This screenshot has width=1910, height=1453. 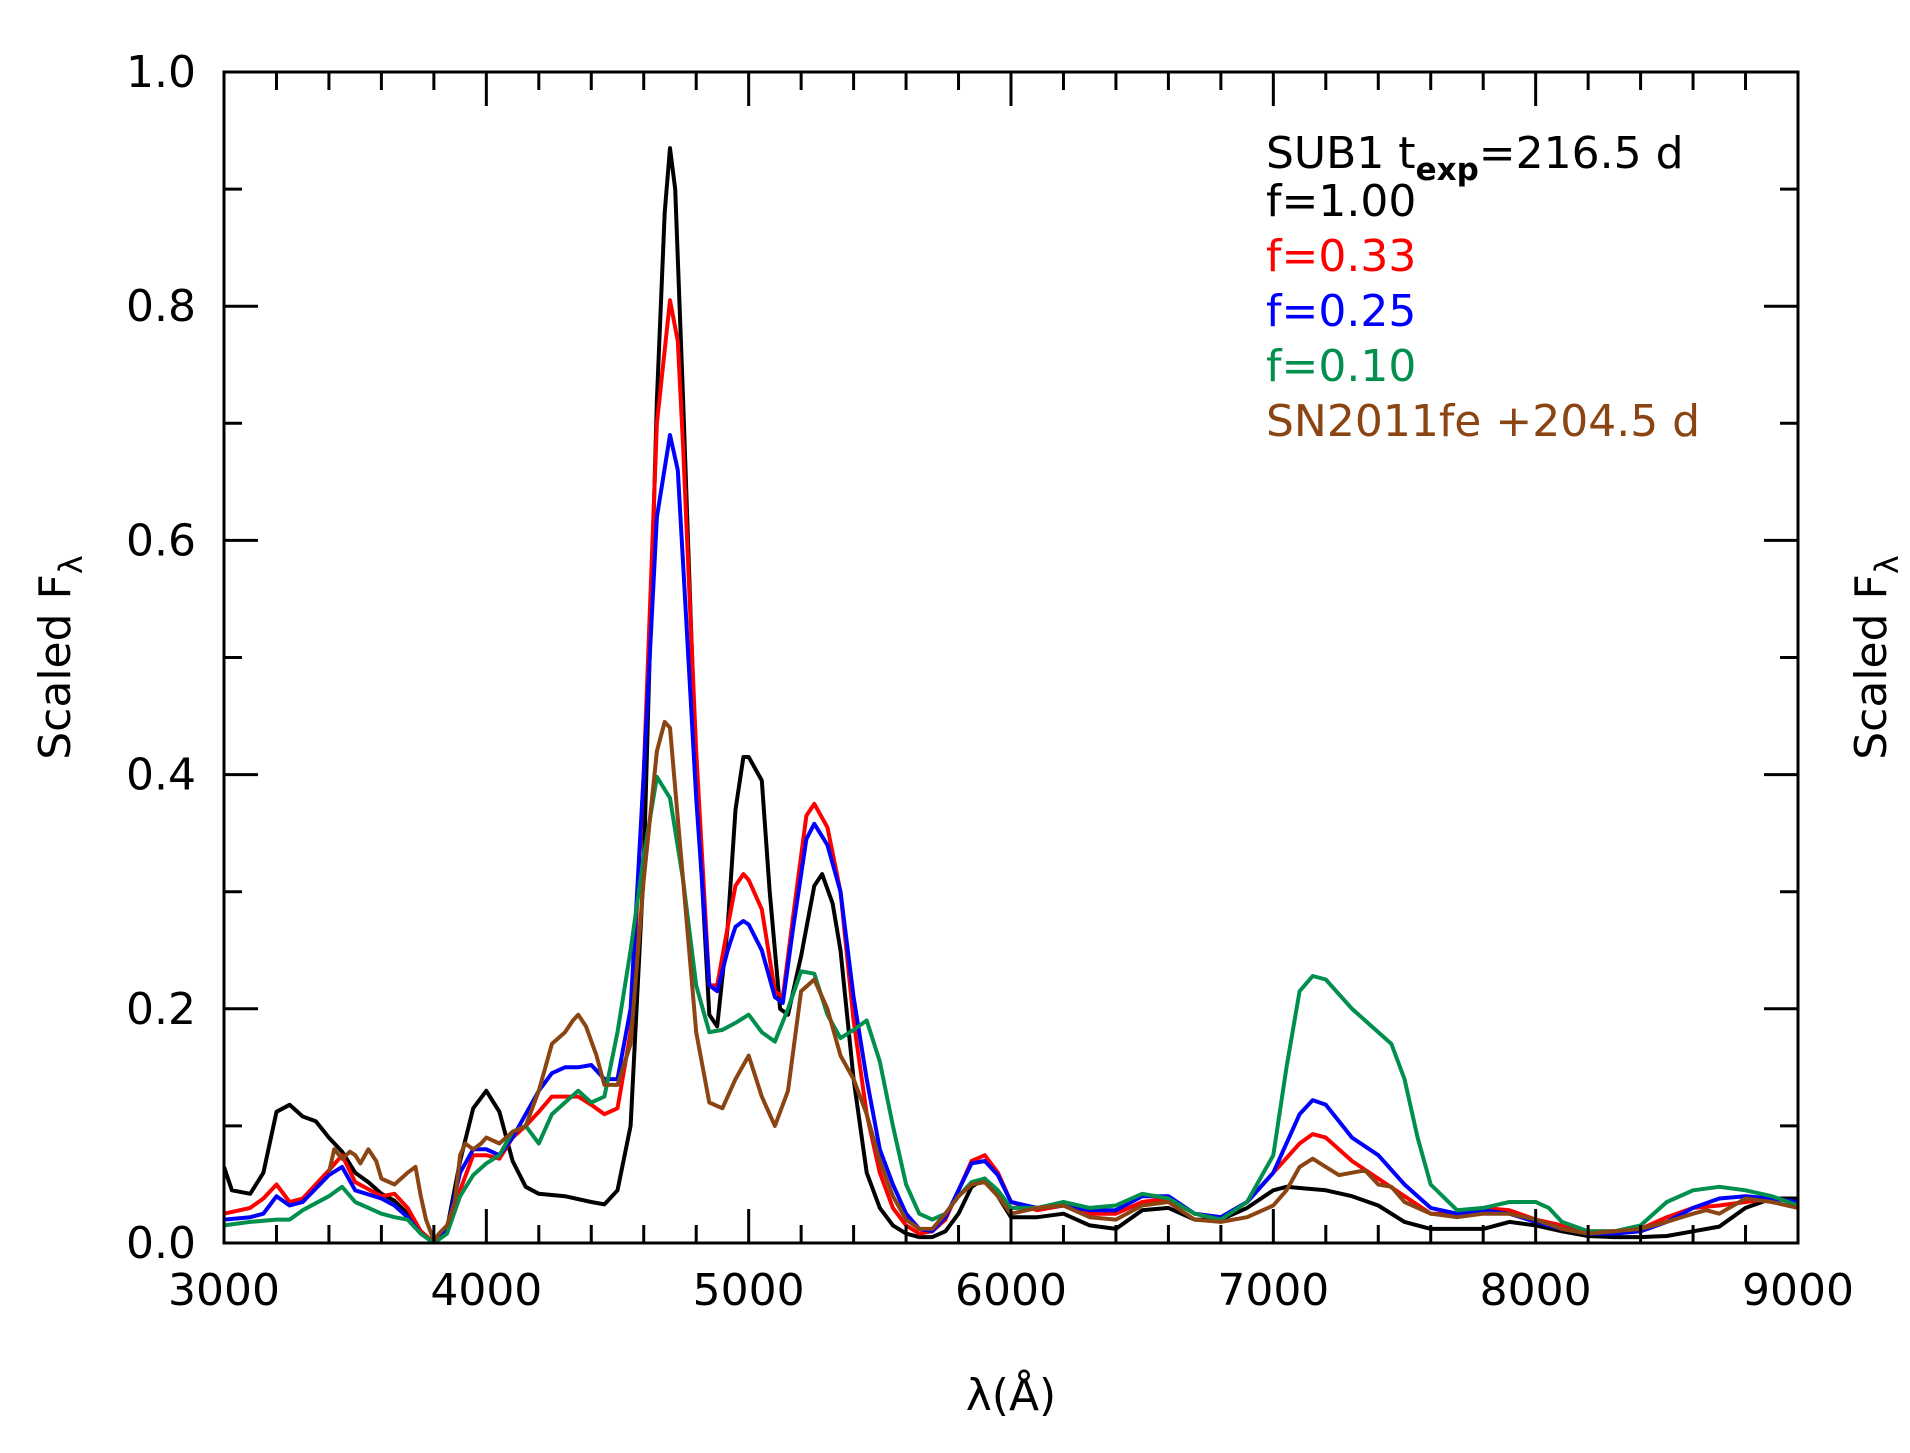 I want to click on y-axis-title-left: Scaled Fλ, so click(x=60, y=657).